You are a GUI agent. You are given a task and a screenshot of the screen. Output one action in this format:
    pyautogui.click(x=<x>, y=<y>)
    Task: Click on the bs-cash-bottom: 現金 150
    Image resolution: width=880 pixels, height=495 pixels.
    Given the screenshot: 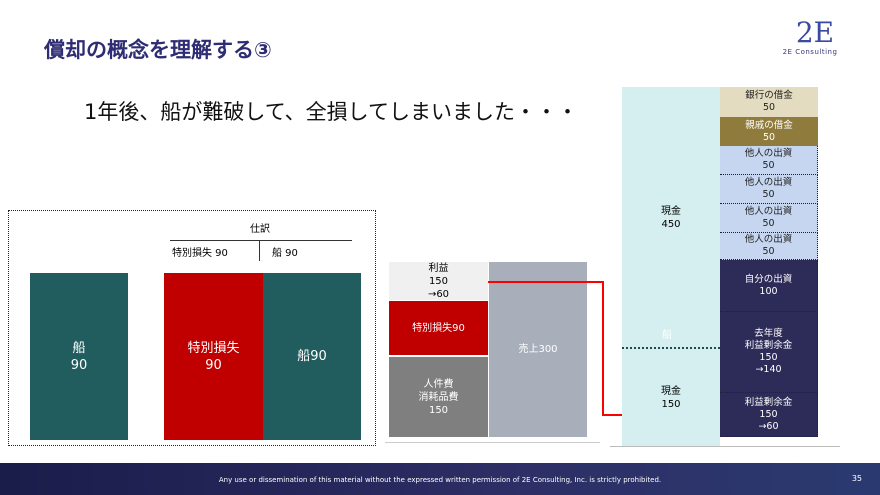 What is the action you would take?
    pyautogui.click(x=671, y=397)
    